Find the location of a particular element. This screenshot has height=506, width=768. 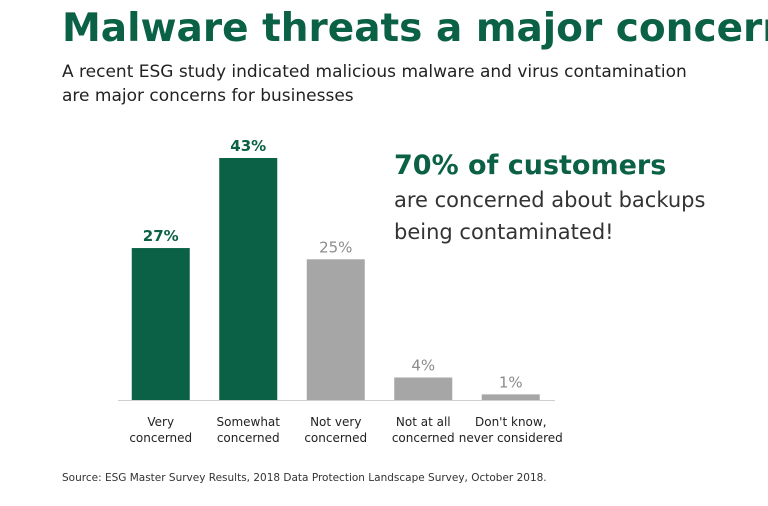

value-label: 43% is located at coordinates (248, 146).